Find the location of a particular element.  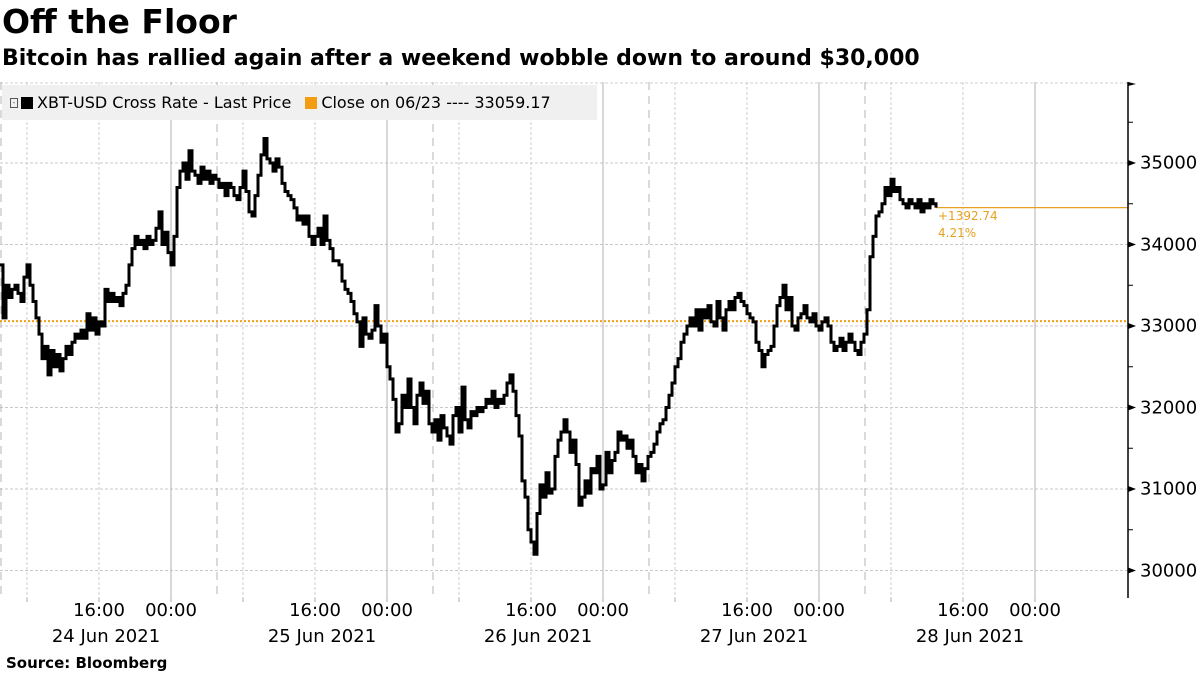

y-tick-label: 32000 is located at coordinates (1169, 408).